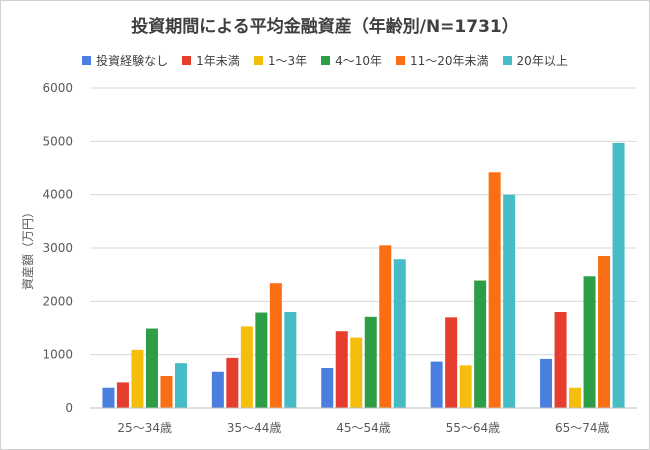 This screenshot has width=650, height=450. Describe the element at coordinates (57, 355) in the screenshot. I see `y-tick-label: 1000` at that location.